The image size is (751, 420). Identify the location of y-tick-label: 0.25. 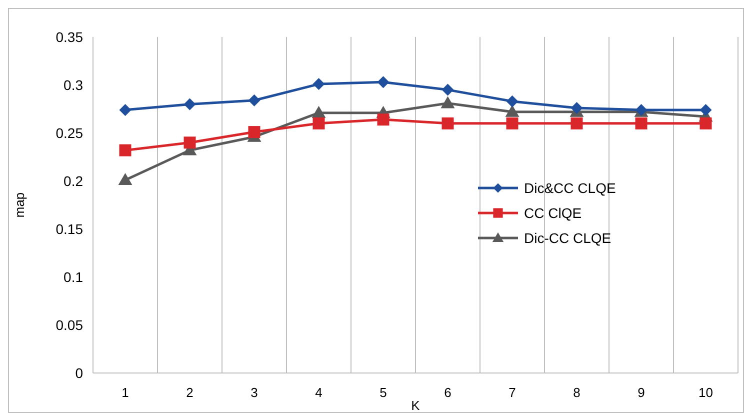
(70, 132).